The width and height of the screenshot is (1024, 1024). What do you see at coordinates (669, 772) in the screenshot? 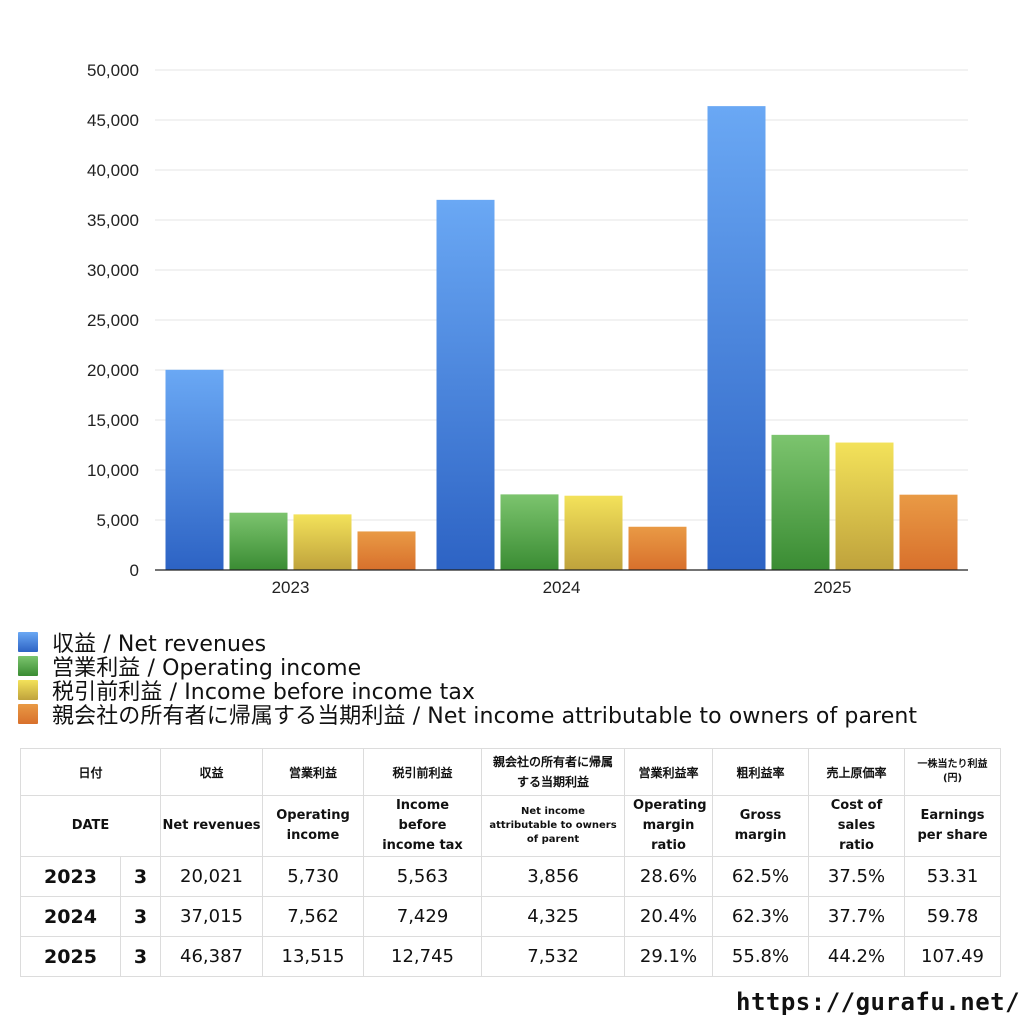
I see `header-operating-margin-jp: 営業利益率` at bounding box center [669, 772].